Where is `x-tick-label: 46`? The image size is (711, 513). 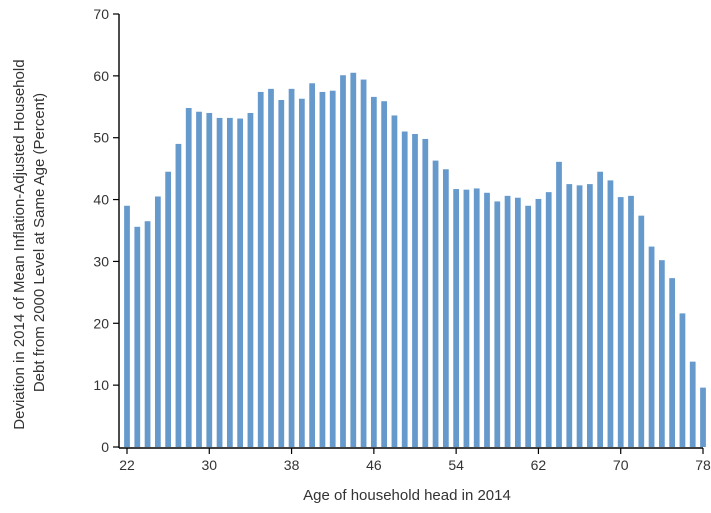 x-tick-label: 46 is located at coordinates (374, 465).